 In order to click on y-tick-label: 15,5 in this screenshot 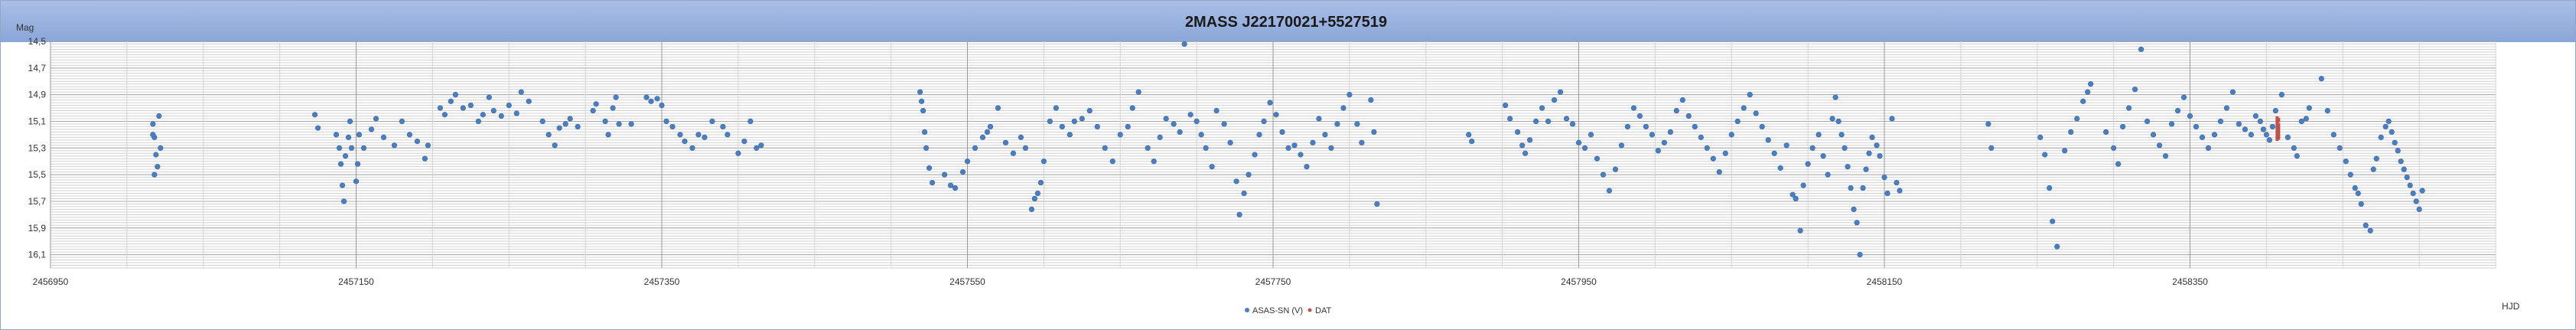, I will do `click(37, 175)`.